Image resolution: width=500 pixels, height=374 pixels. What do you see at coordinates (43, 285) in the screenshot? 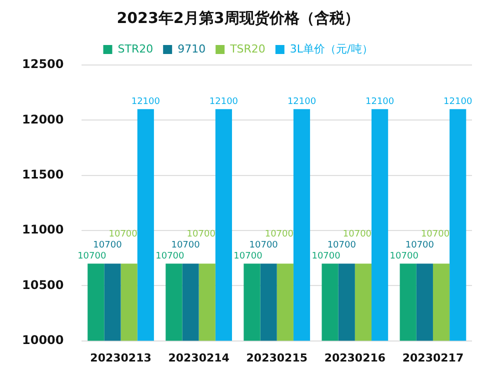
I see `y-tick-label: 10500` at bounding box center [43, 285].